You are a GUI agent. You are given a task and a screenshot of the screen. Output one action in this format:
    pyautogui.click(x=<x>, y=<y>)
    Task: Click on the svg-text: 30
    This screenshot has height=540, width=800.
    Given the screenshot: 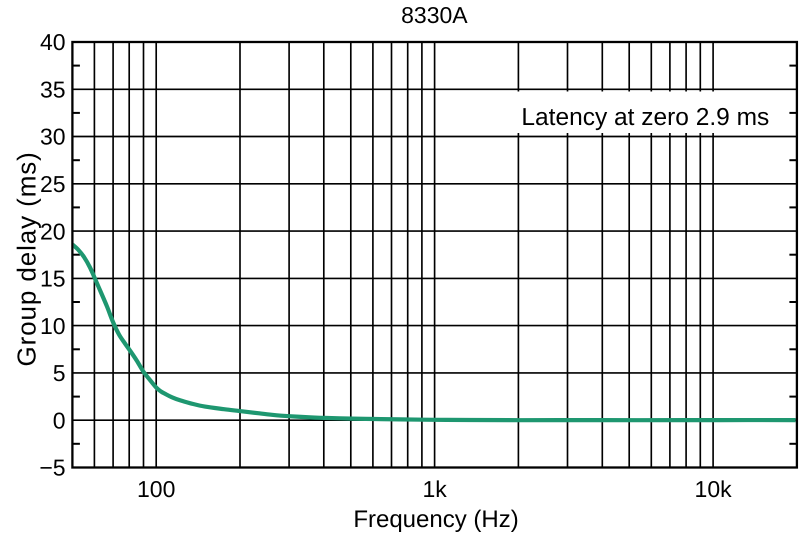 What is the action you would take?
    pyautogui.click(x=53, y=137)
    